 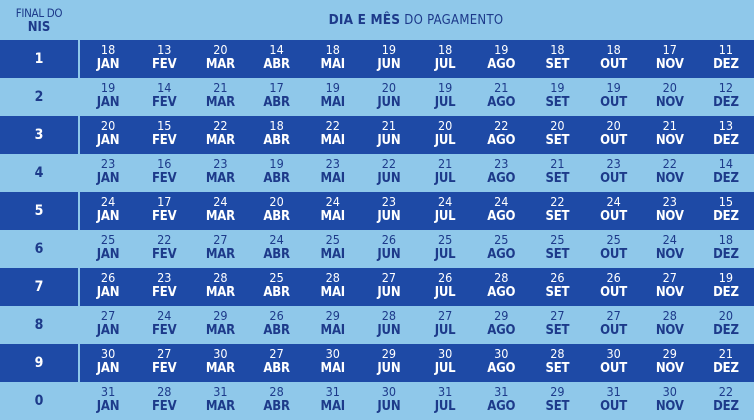 I want to click on nis-digit: 5, so click(x=39, y=211).